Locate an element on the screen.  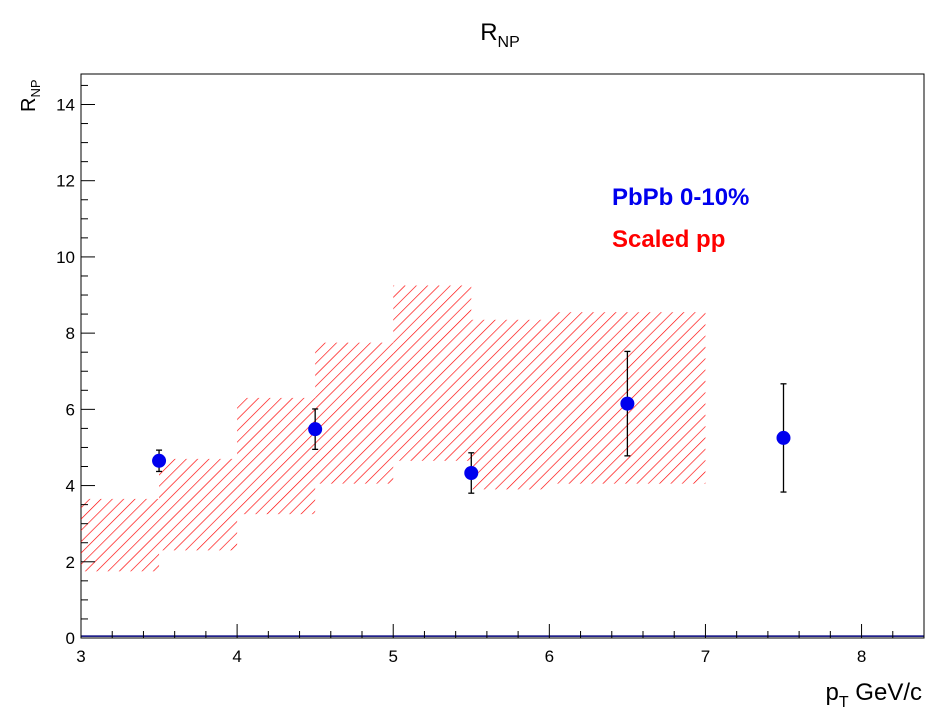
x-axis-label-unit: GeV/c is located at coordinates (885, 692).